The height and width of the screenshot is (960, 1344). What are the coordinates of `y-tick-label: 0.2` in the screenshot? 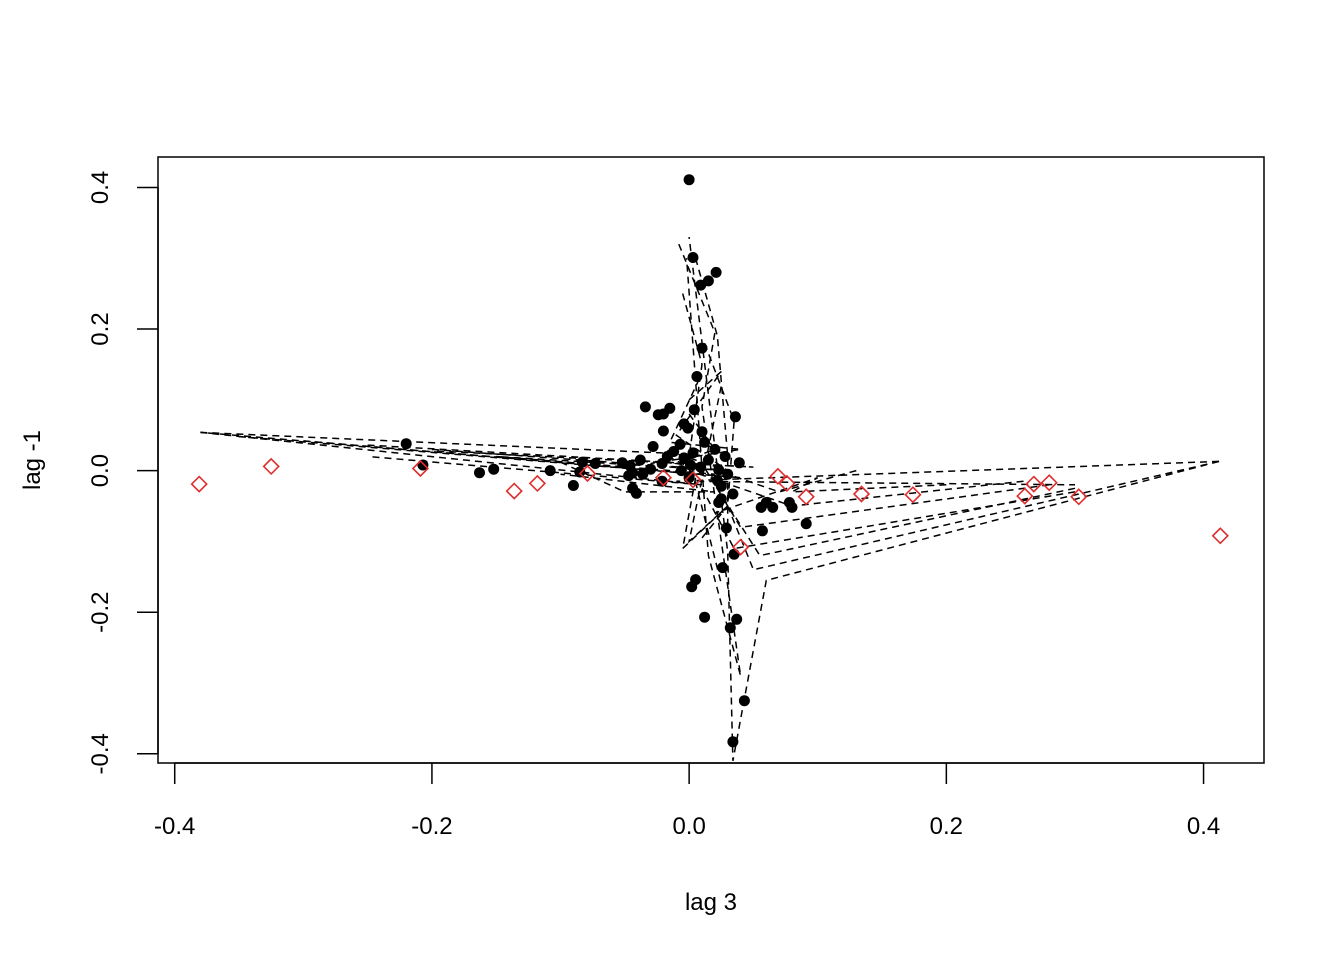 It's located at (100, 328).